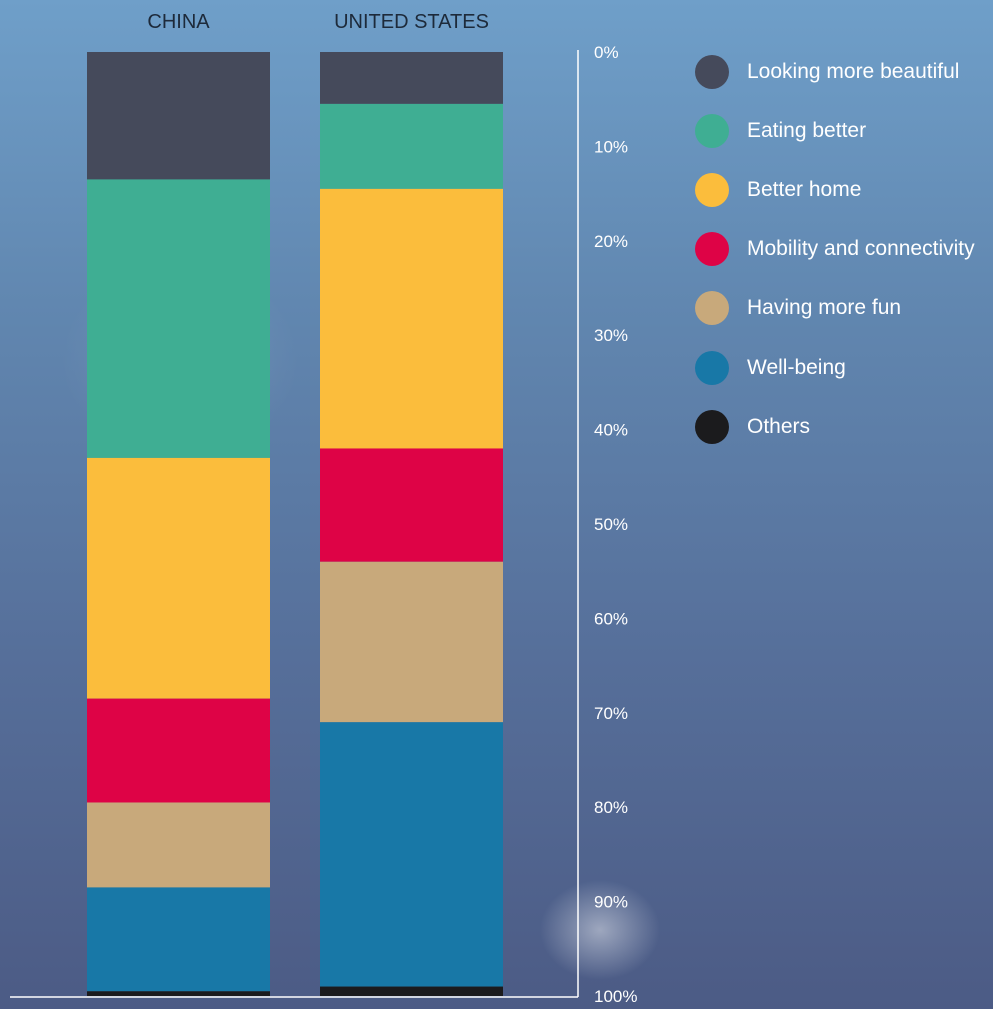 Image resolution: width=993 pixels, height=1009 pixels. Describe the element at coordinates (779, 426) in the screenshot. I see `legend-label: Others` at that location.